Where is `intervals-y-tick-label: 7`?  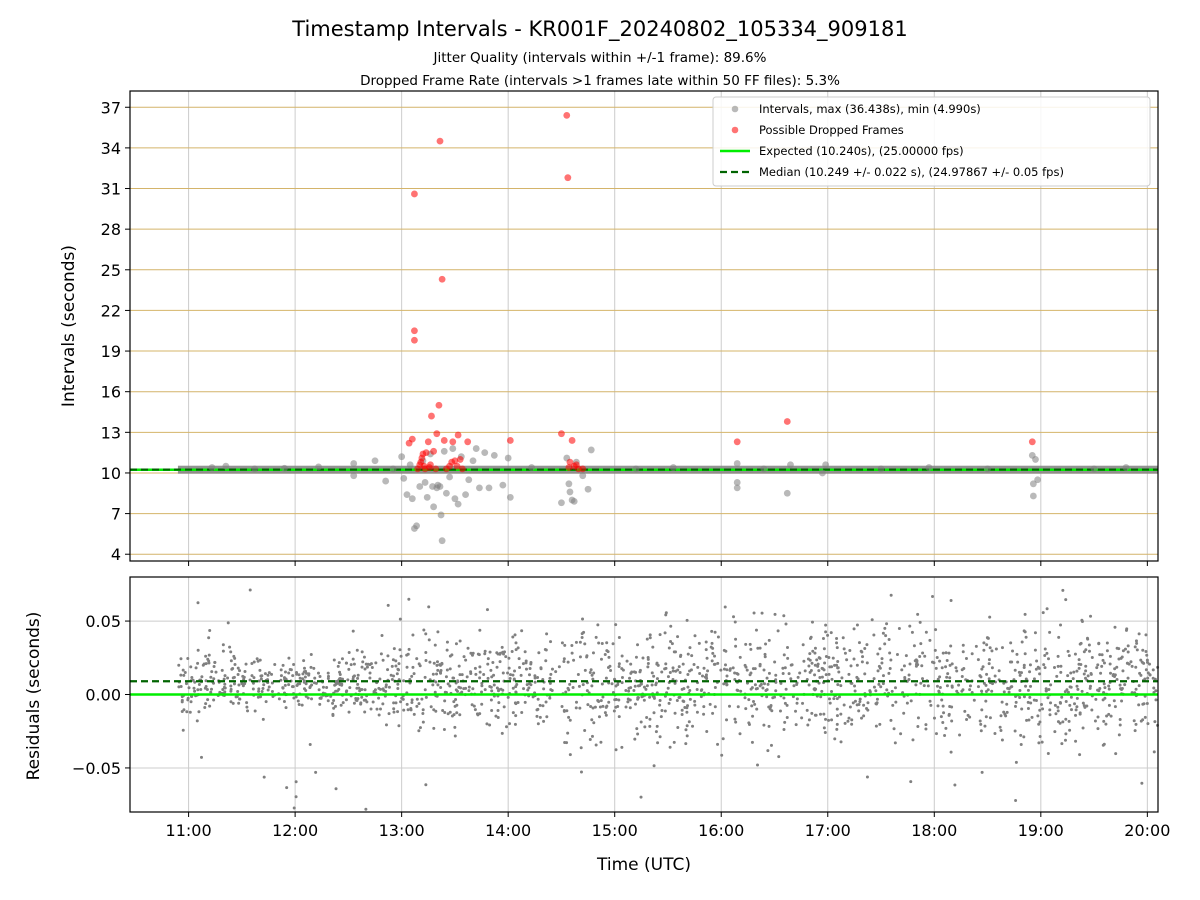 intervals-y-tick-label: 7 is located at coordinates (116, 514).